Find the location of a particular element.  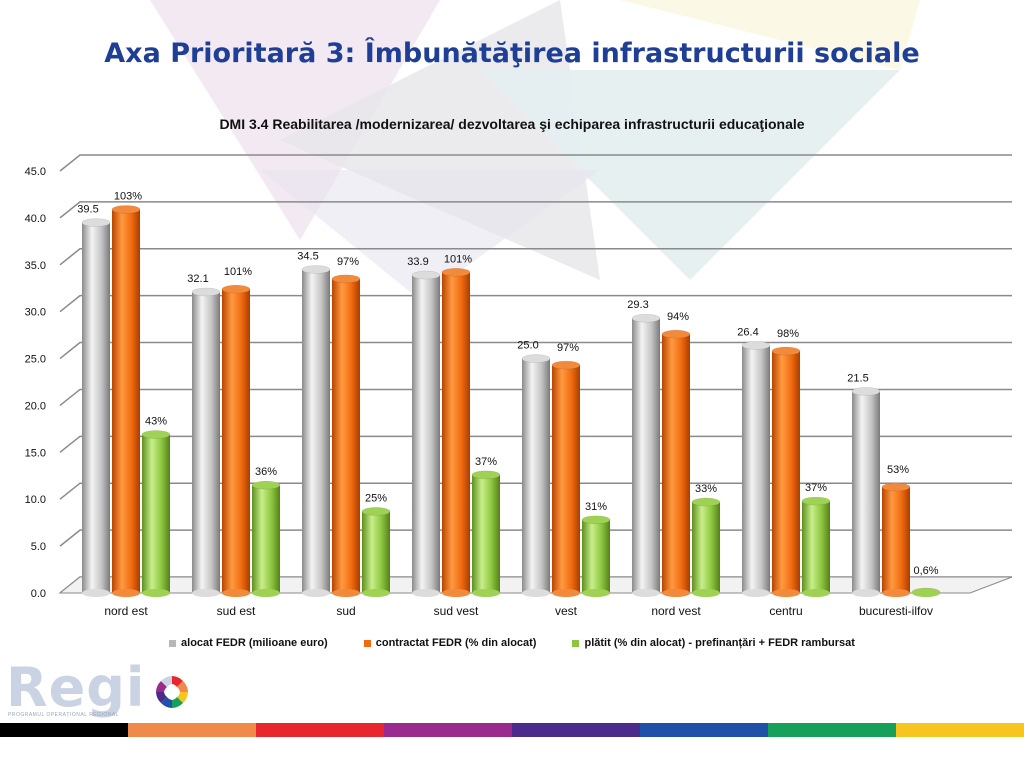

brand-color-strip is located at coordinates (512, 730).